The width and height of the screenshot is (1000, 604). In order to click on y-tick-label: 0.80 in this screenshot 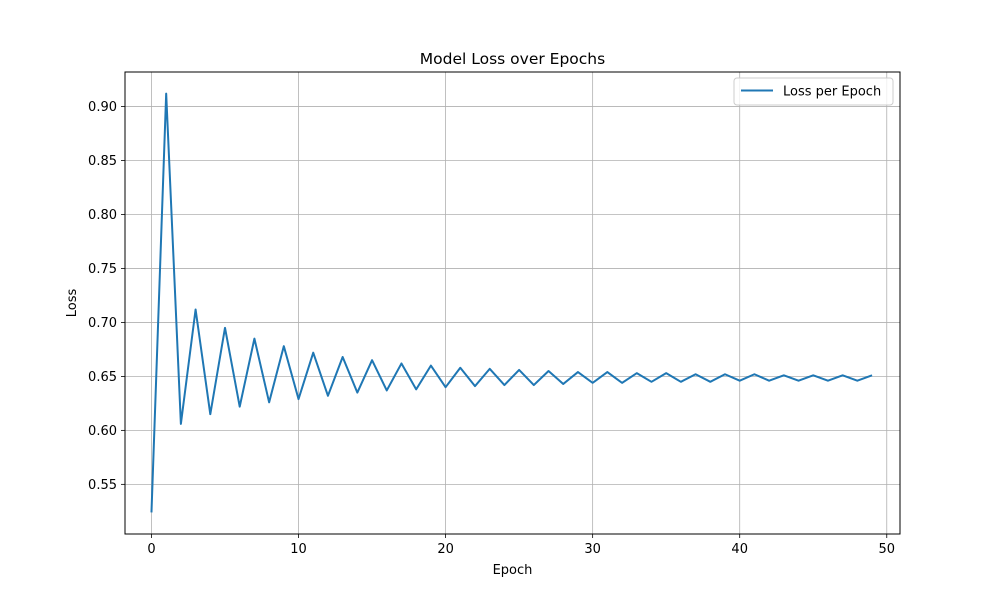, I will do `click(102, 215)`.